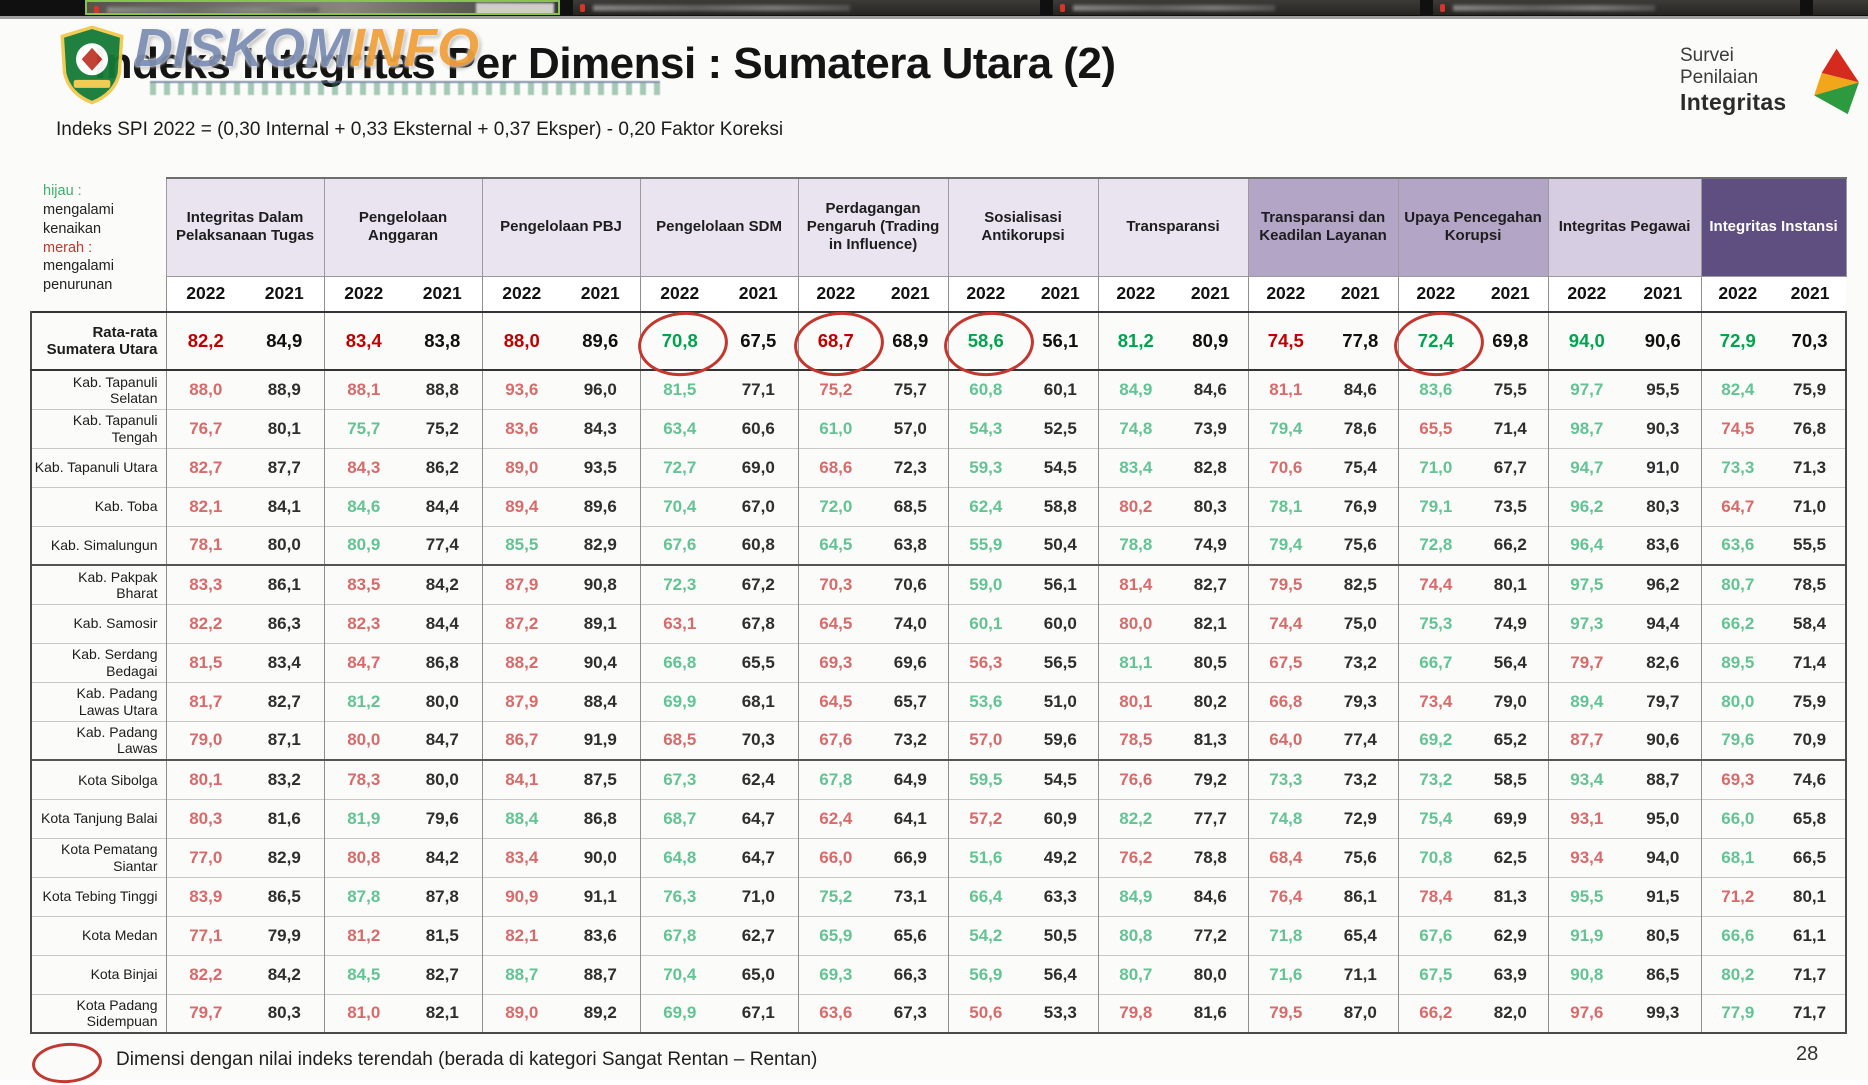 The image size is (1868, 1085). Describe the element at coordinates (1511, 857) in the screenshot. I see `value-cell: 62,5` at that location.